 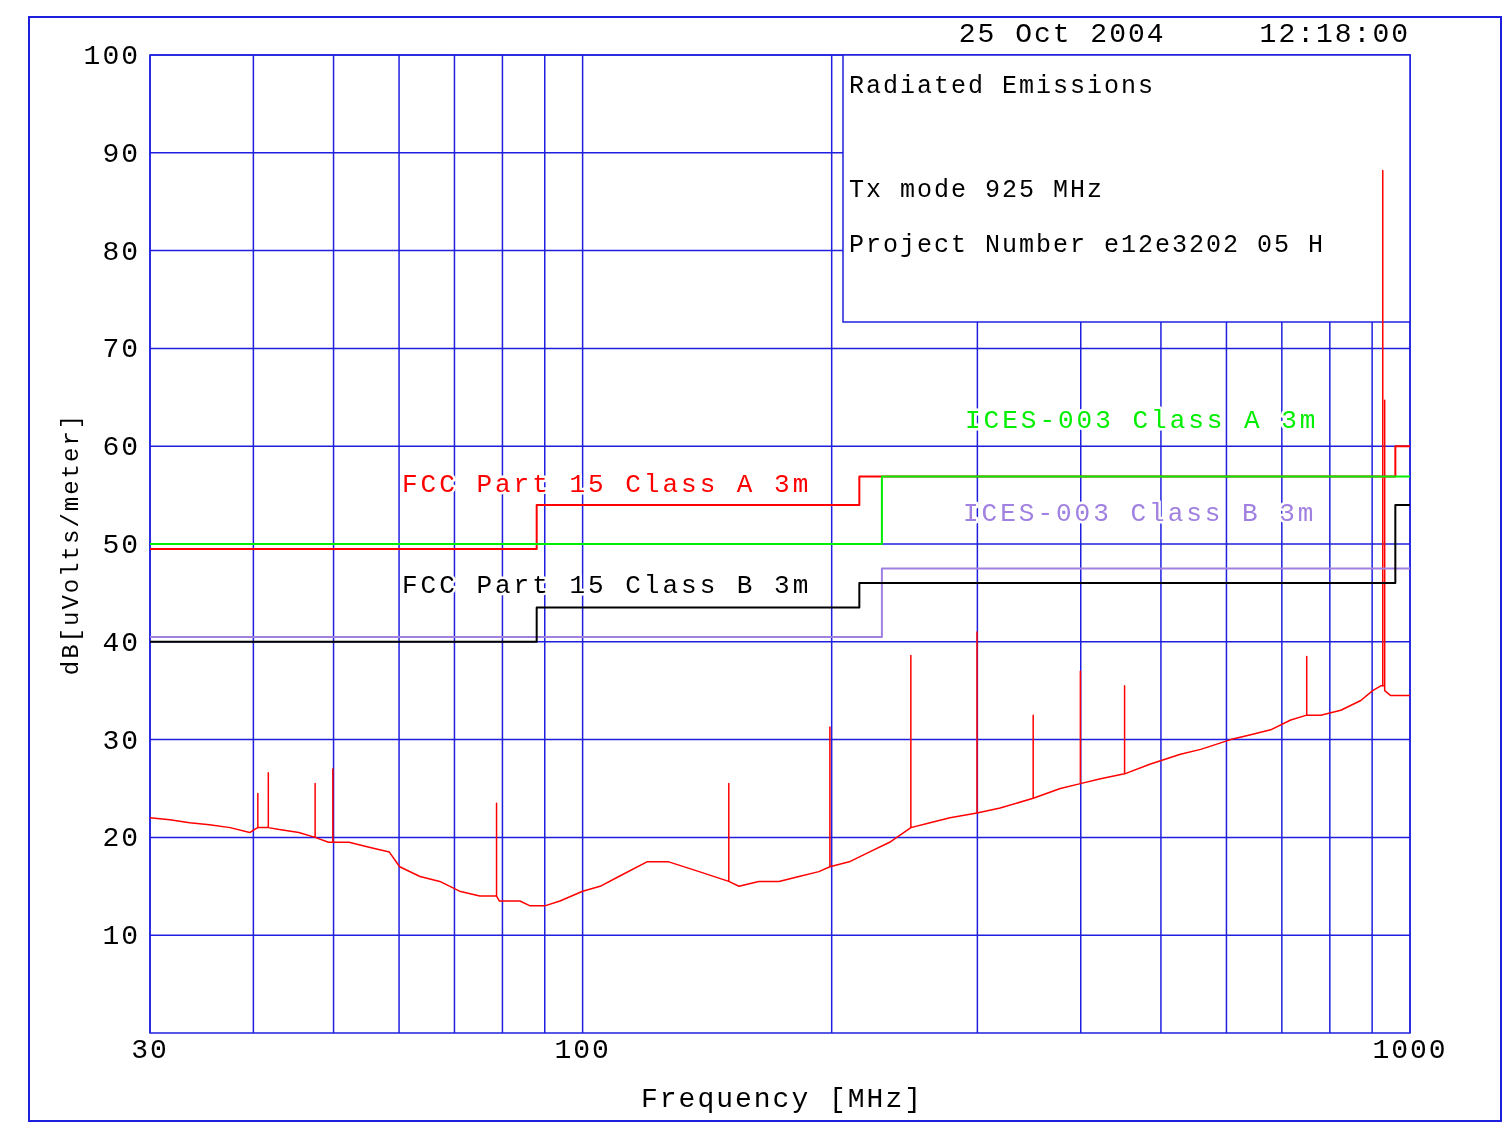 What do you see at coordinates (782, 1099) in the screenshot?
I see `x-axis-title: Frequency [MHz]` at bounding box center [782, 1099].